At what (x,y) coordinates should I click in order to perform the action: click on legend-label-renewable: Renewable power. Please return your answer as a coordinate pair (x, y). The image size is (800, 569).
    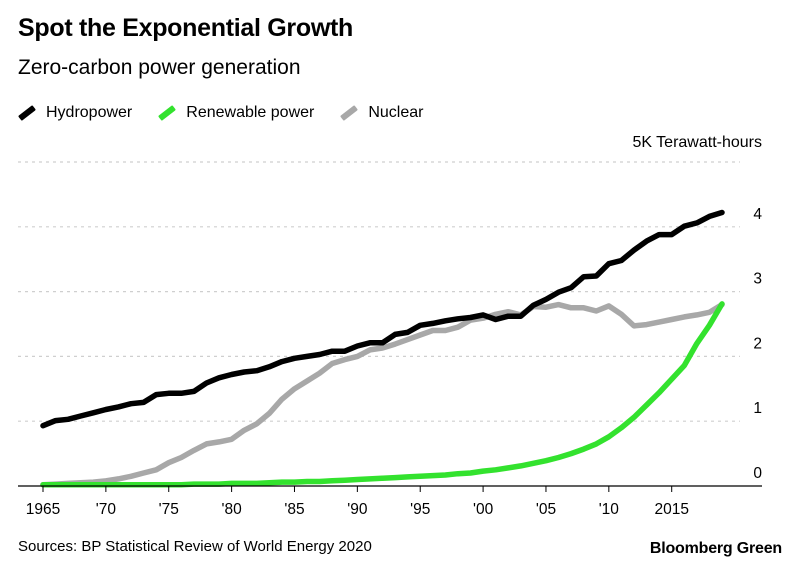
    Looking at the image, I should click on (250, 112).